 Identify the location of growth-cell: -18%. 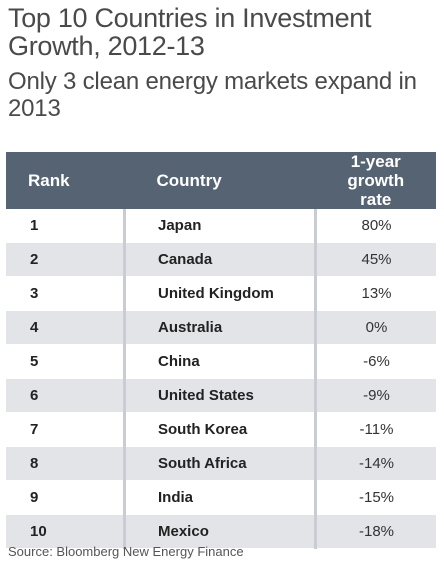
(375, 531).